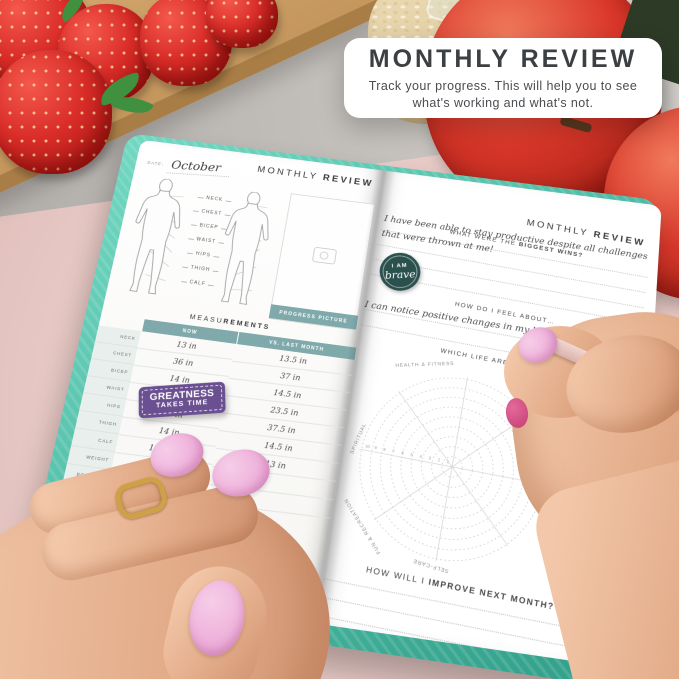  Describe the element at coordinates (429, 458) in the screenshot. I see `svg-text: 3` at that location.